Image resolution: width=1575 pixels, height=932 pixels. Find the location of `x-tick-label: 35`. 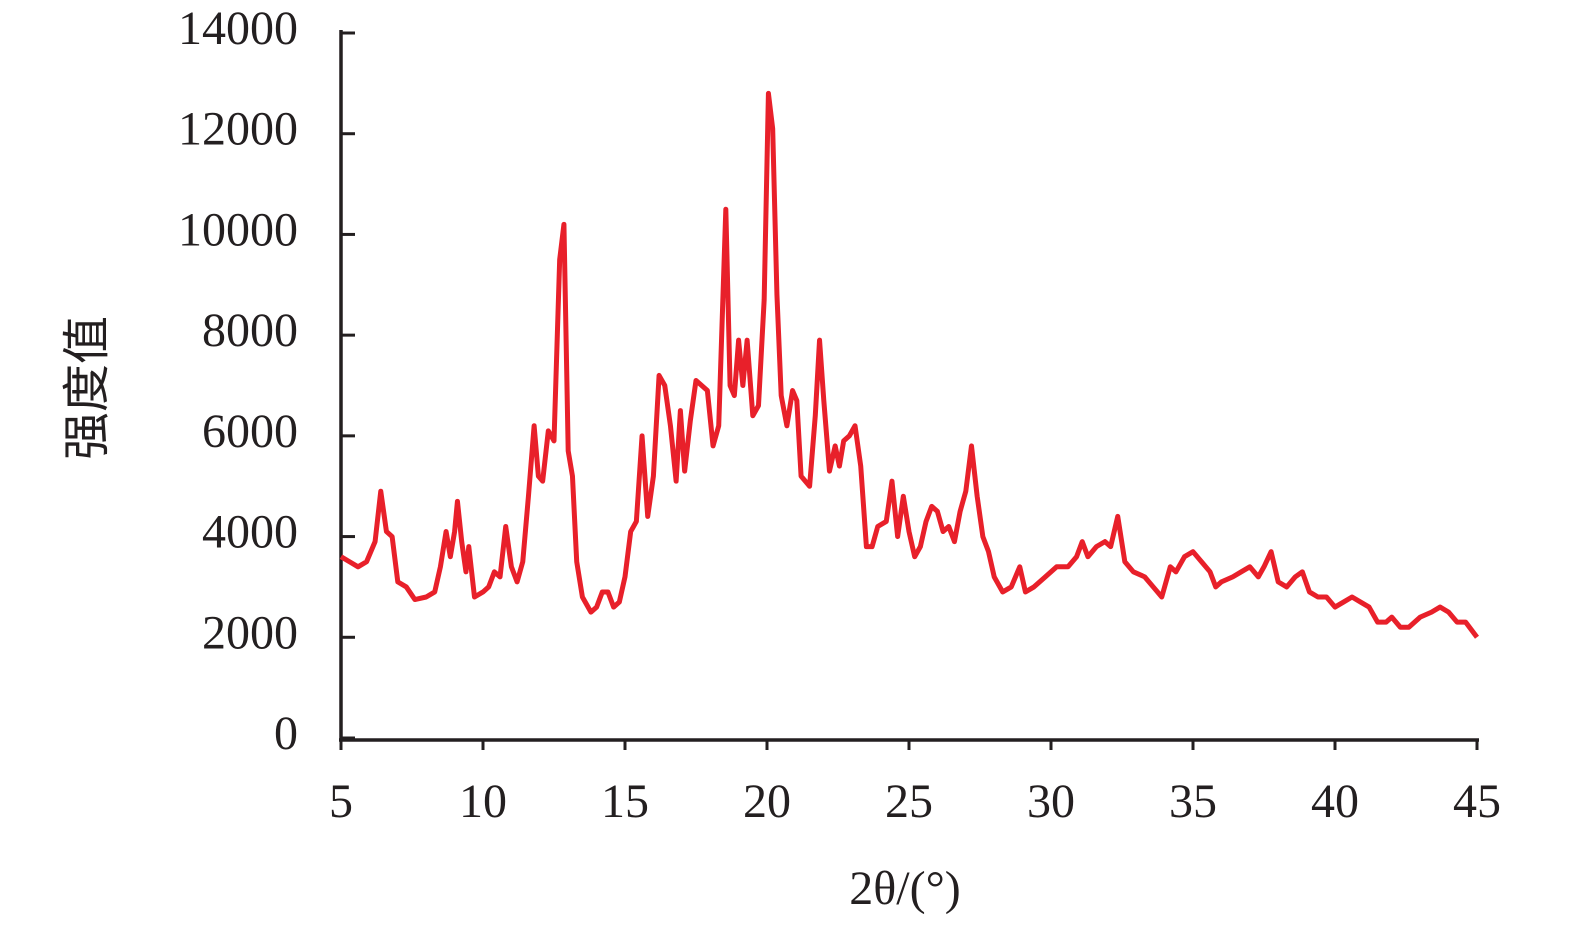

x-tick-label: 35 is located at coordinates (1193, 801).